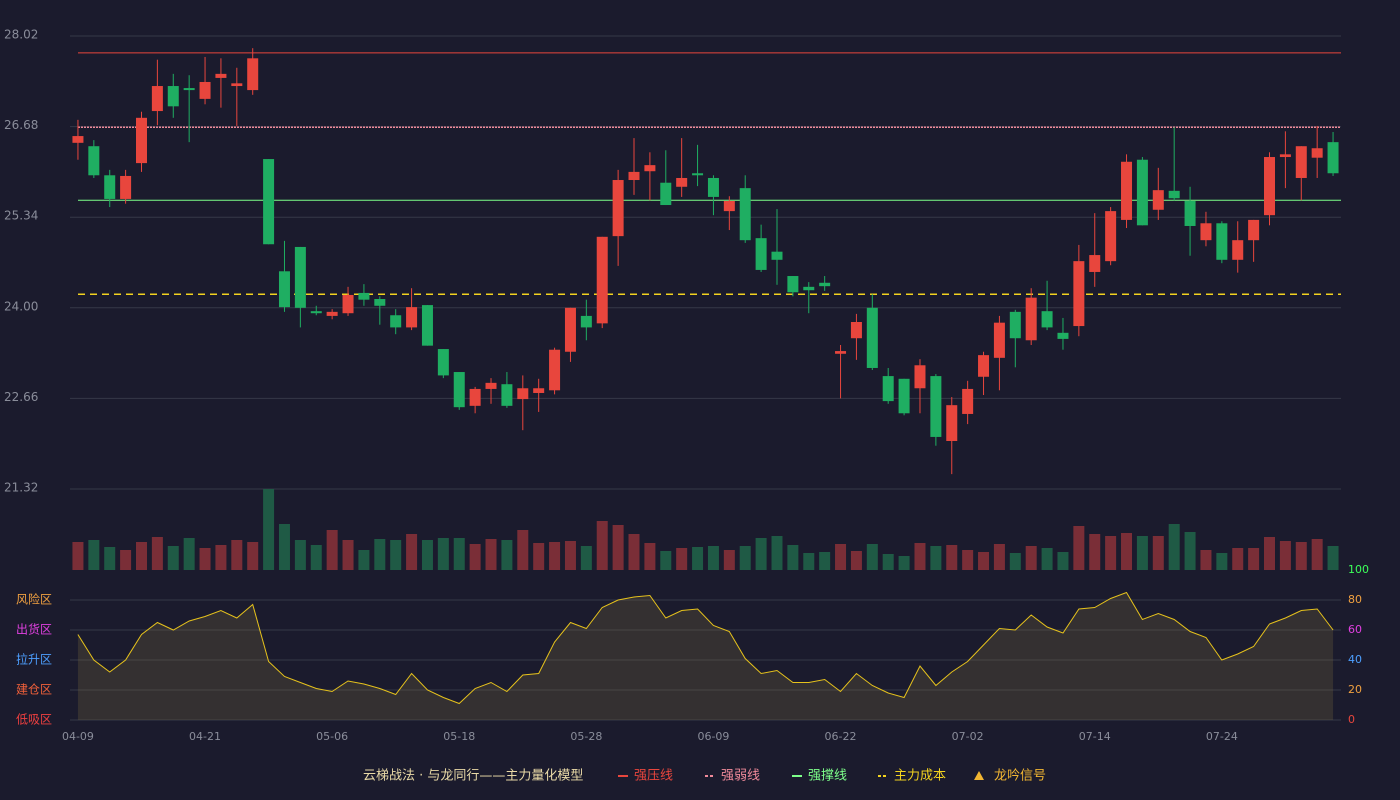  I want to click on x-tick-label: 05-28, so click(586, 736).